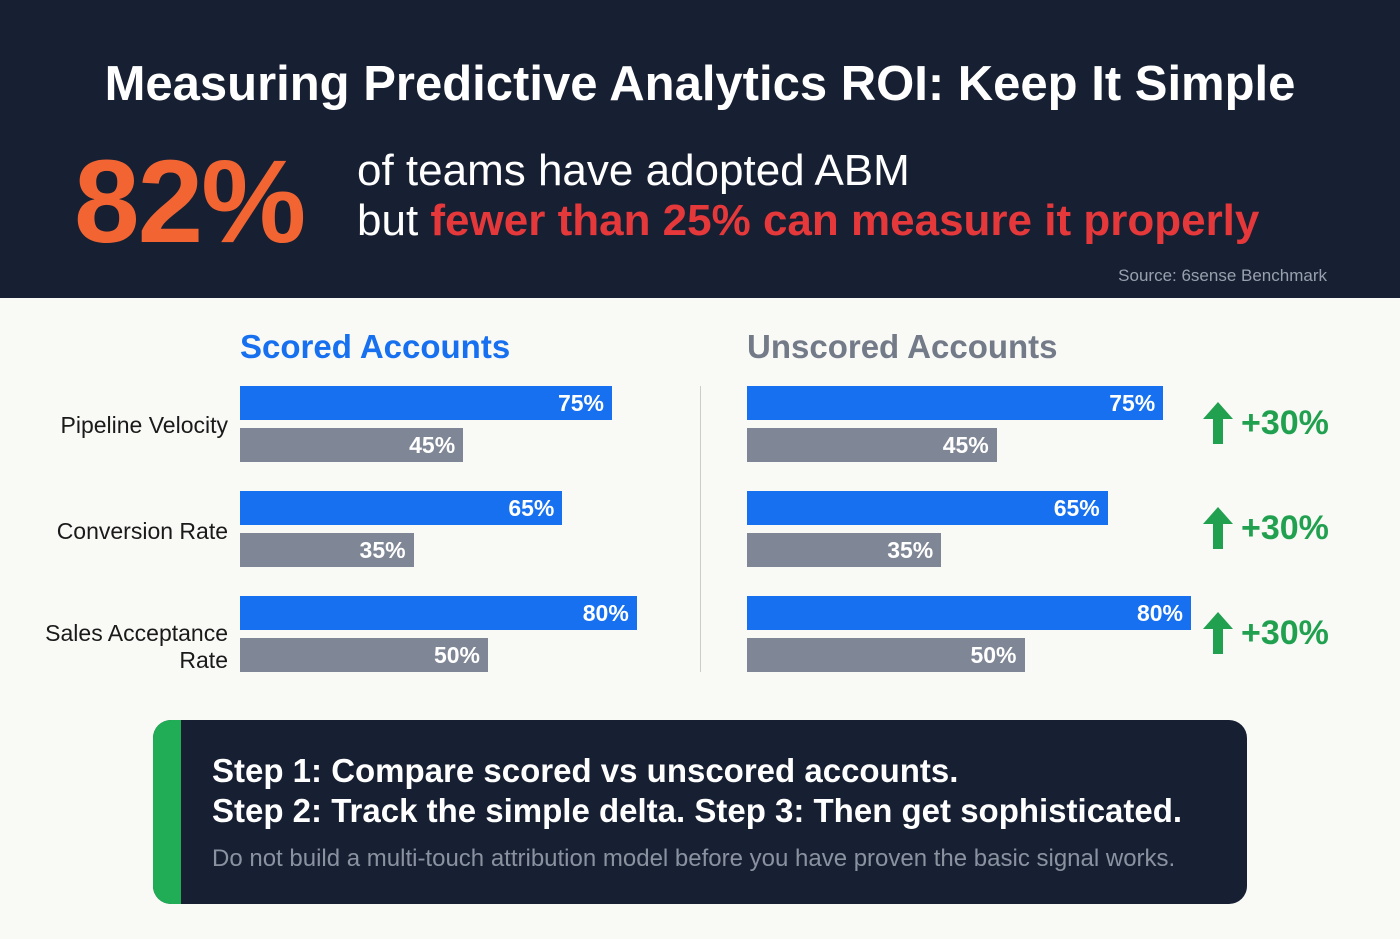 Image resolution: width=1400 pixels, height=939 pixels. I want to click on row-label-line: Rate, so click(203, 660).